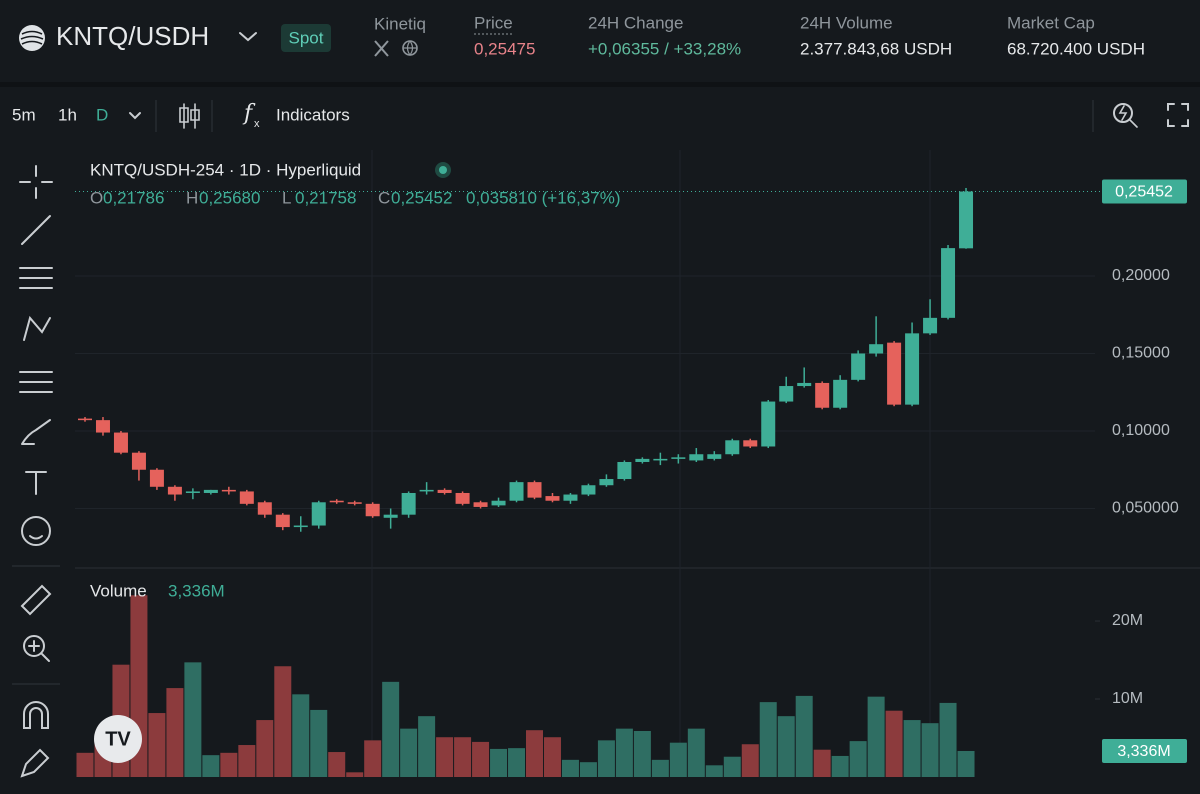 Image resolution: width=1200 pixels, height=794 pixels. I want to click on status-dot, so click(443, 170).